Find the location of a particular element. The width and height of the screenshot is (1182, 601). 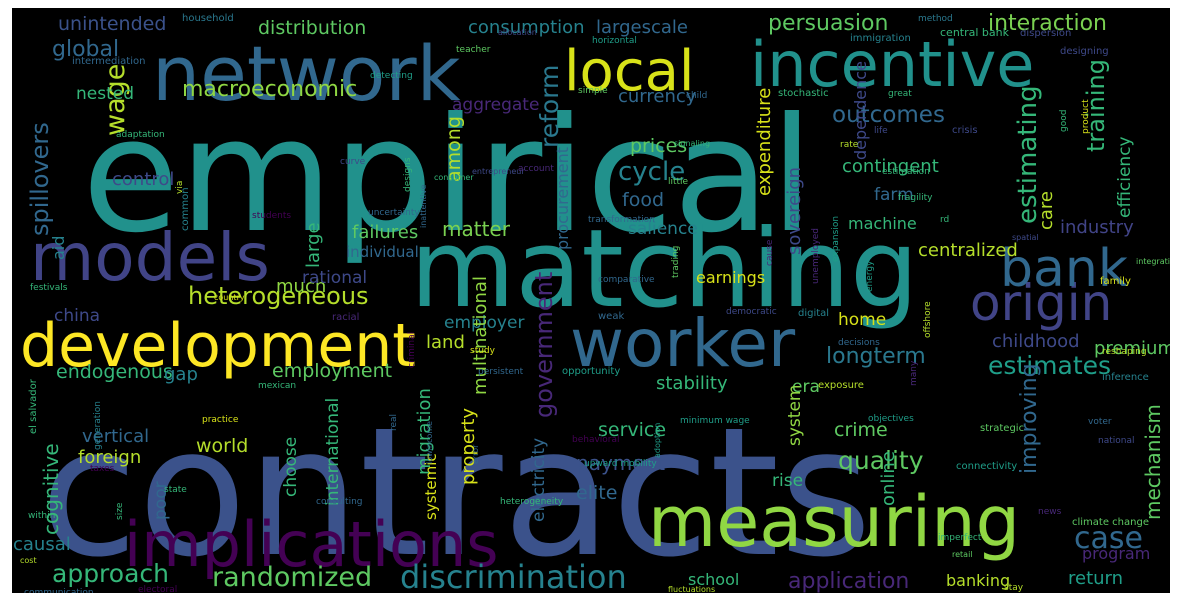

word-adaptation: adaptation is located at coordinates (140, 135).